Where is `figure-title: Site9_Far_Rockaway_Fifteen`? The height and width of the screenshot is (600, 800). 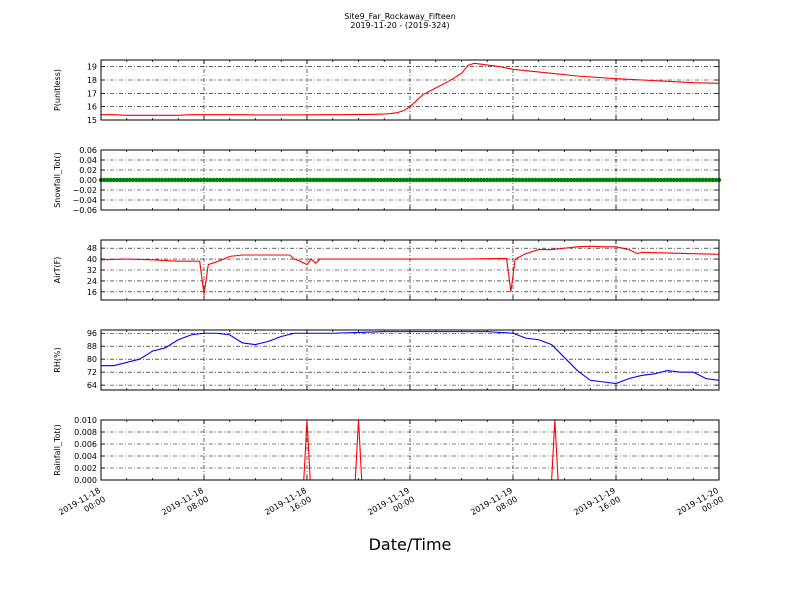 figure-title: Site9_Far_Rockaway_Fifteen is located at coordinates (400, 16).